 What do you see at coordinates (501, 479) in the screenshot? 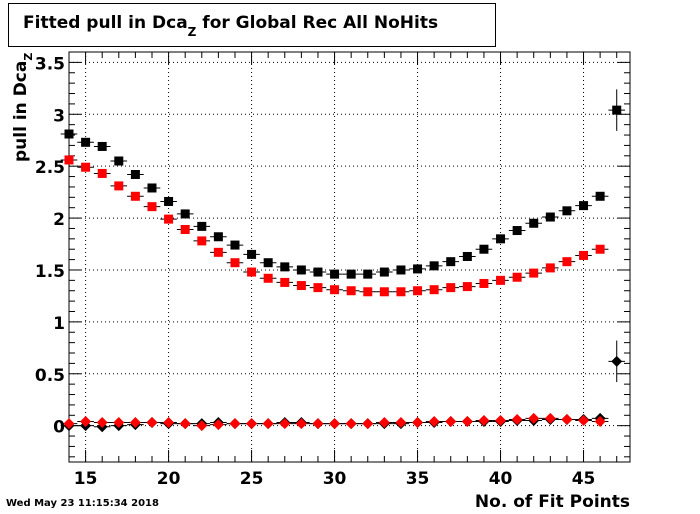
I see `x-tick-label: 40` at bounding box center [501, 479].